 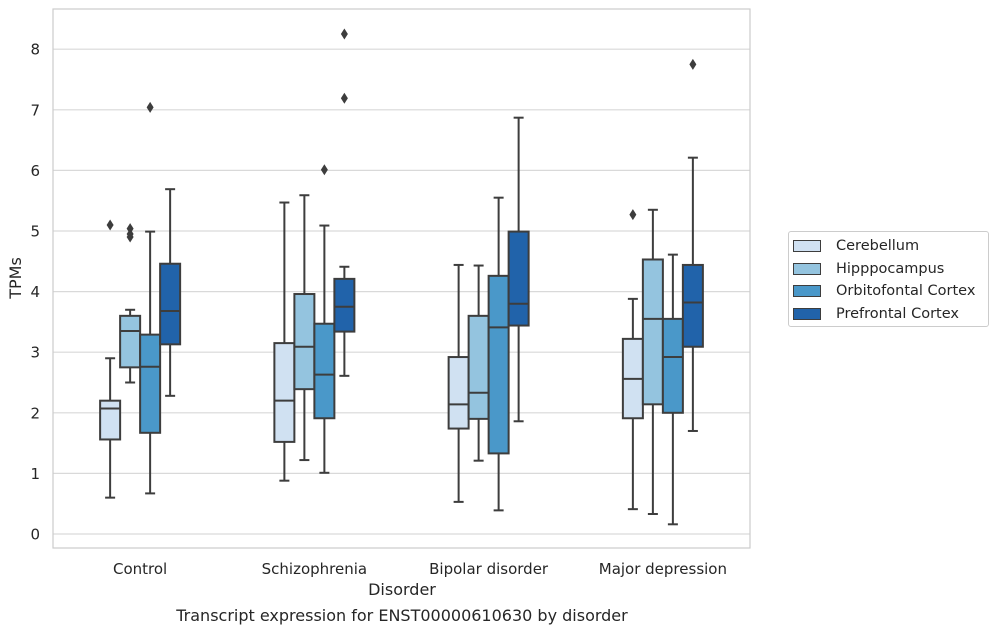 I want to click on y-tick-labels: 0 1 2 3 4 5 6 7 8, so click(x=35, y=292).